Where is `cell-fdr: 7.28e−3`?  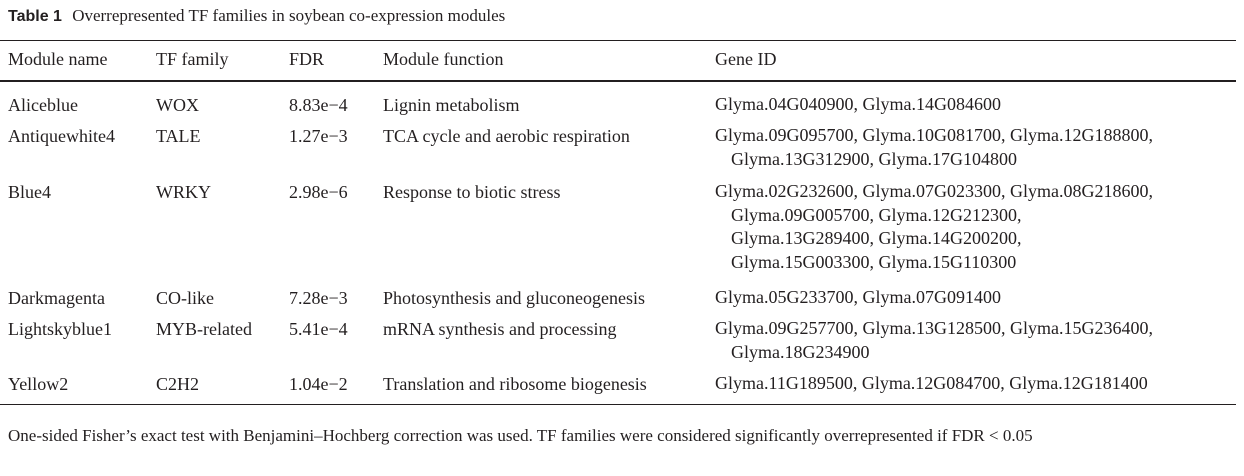 cell-fdr: 7.28e−3 is located at coordinates (318, 298).